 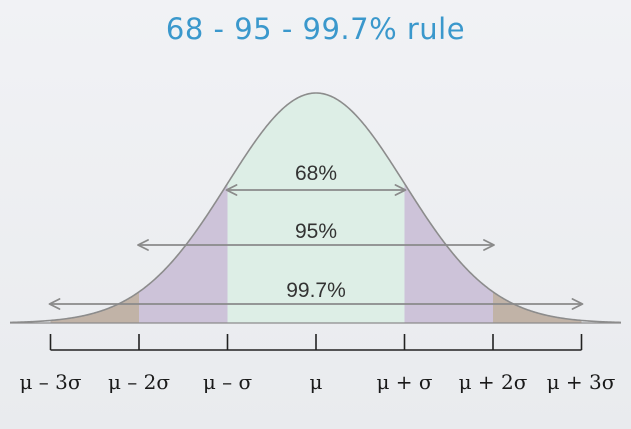 What do you see at coordinates (50, 382) in the screenshot?
I see `axis-tick-label: μ – 3σ` at bounding box center [50, 382].